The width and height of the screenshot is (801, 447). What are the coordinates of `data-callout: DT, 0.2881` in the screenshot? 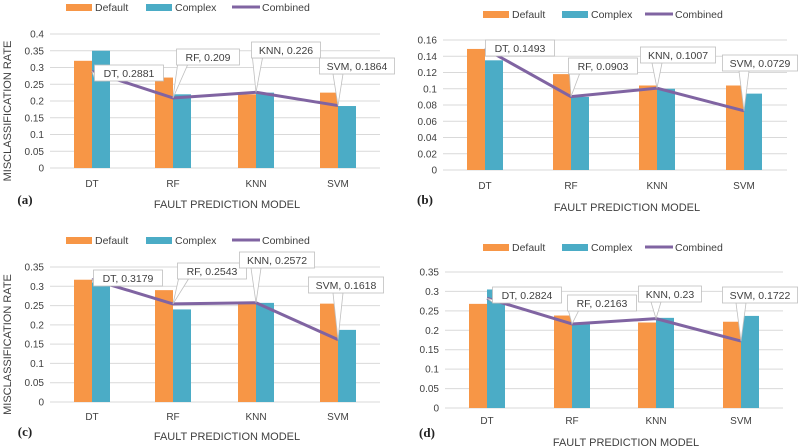 It's located at (127, 73).